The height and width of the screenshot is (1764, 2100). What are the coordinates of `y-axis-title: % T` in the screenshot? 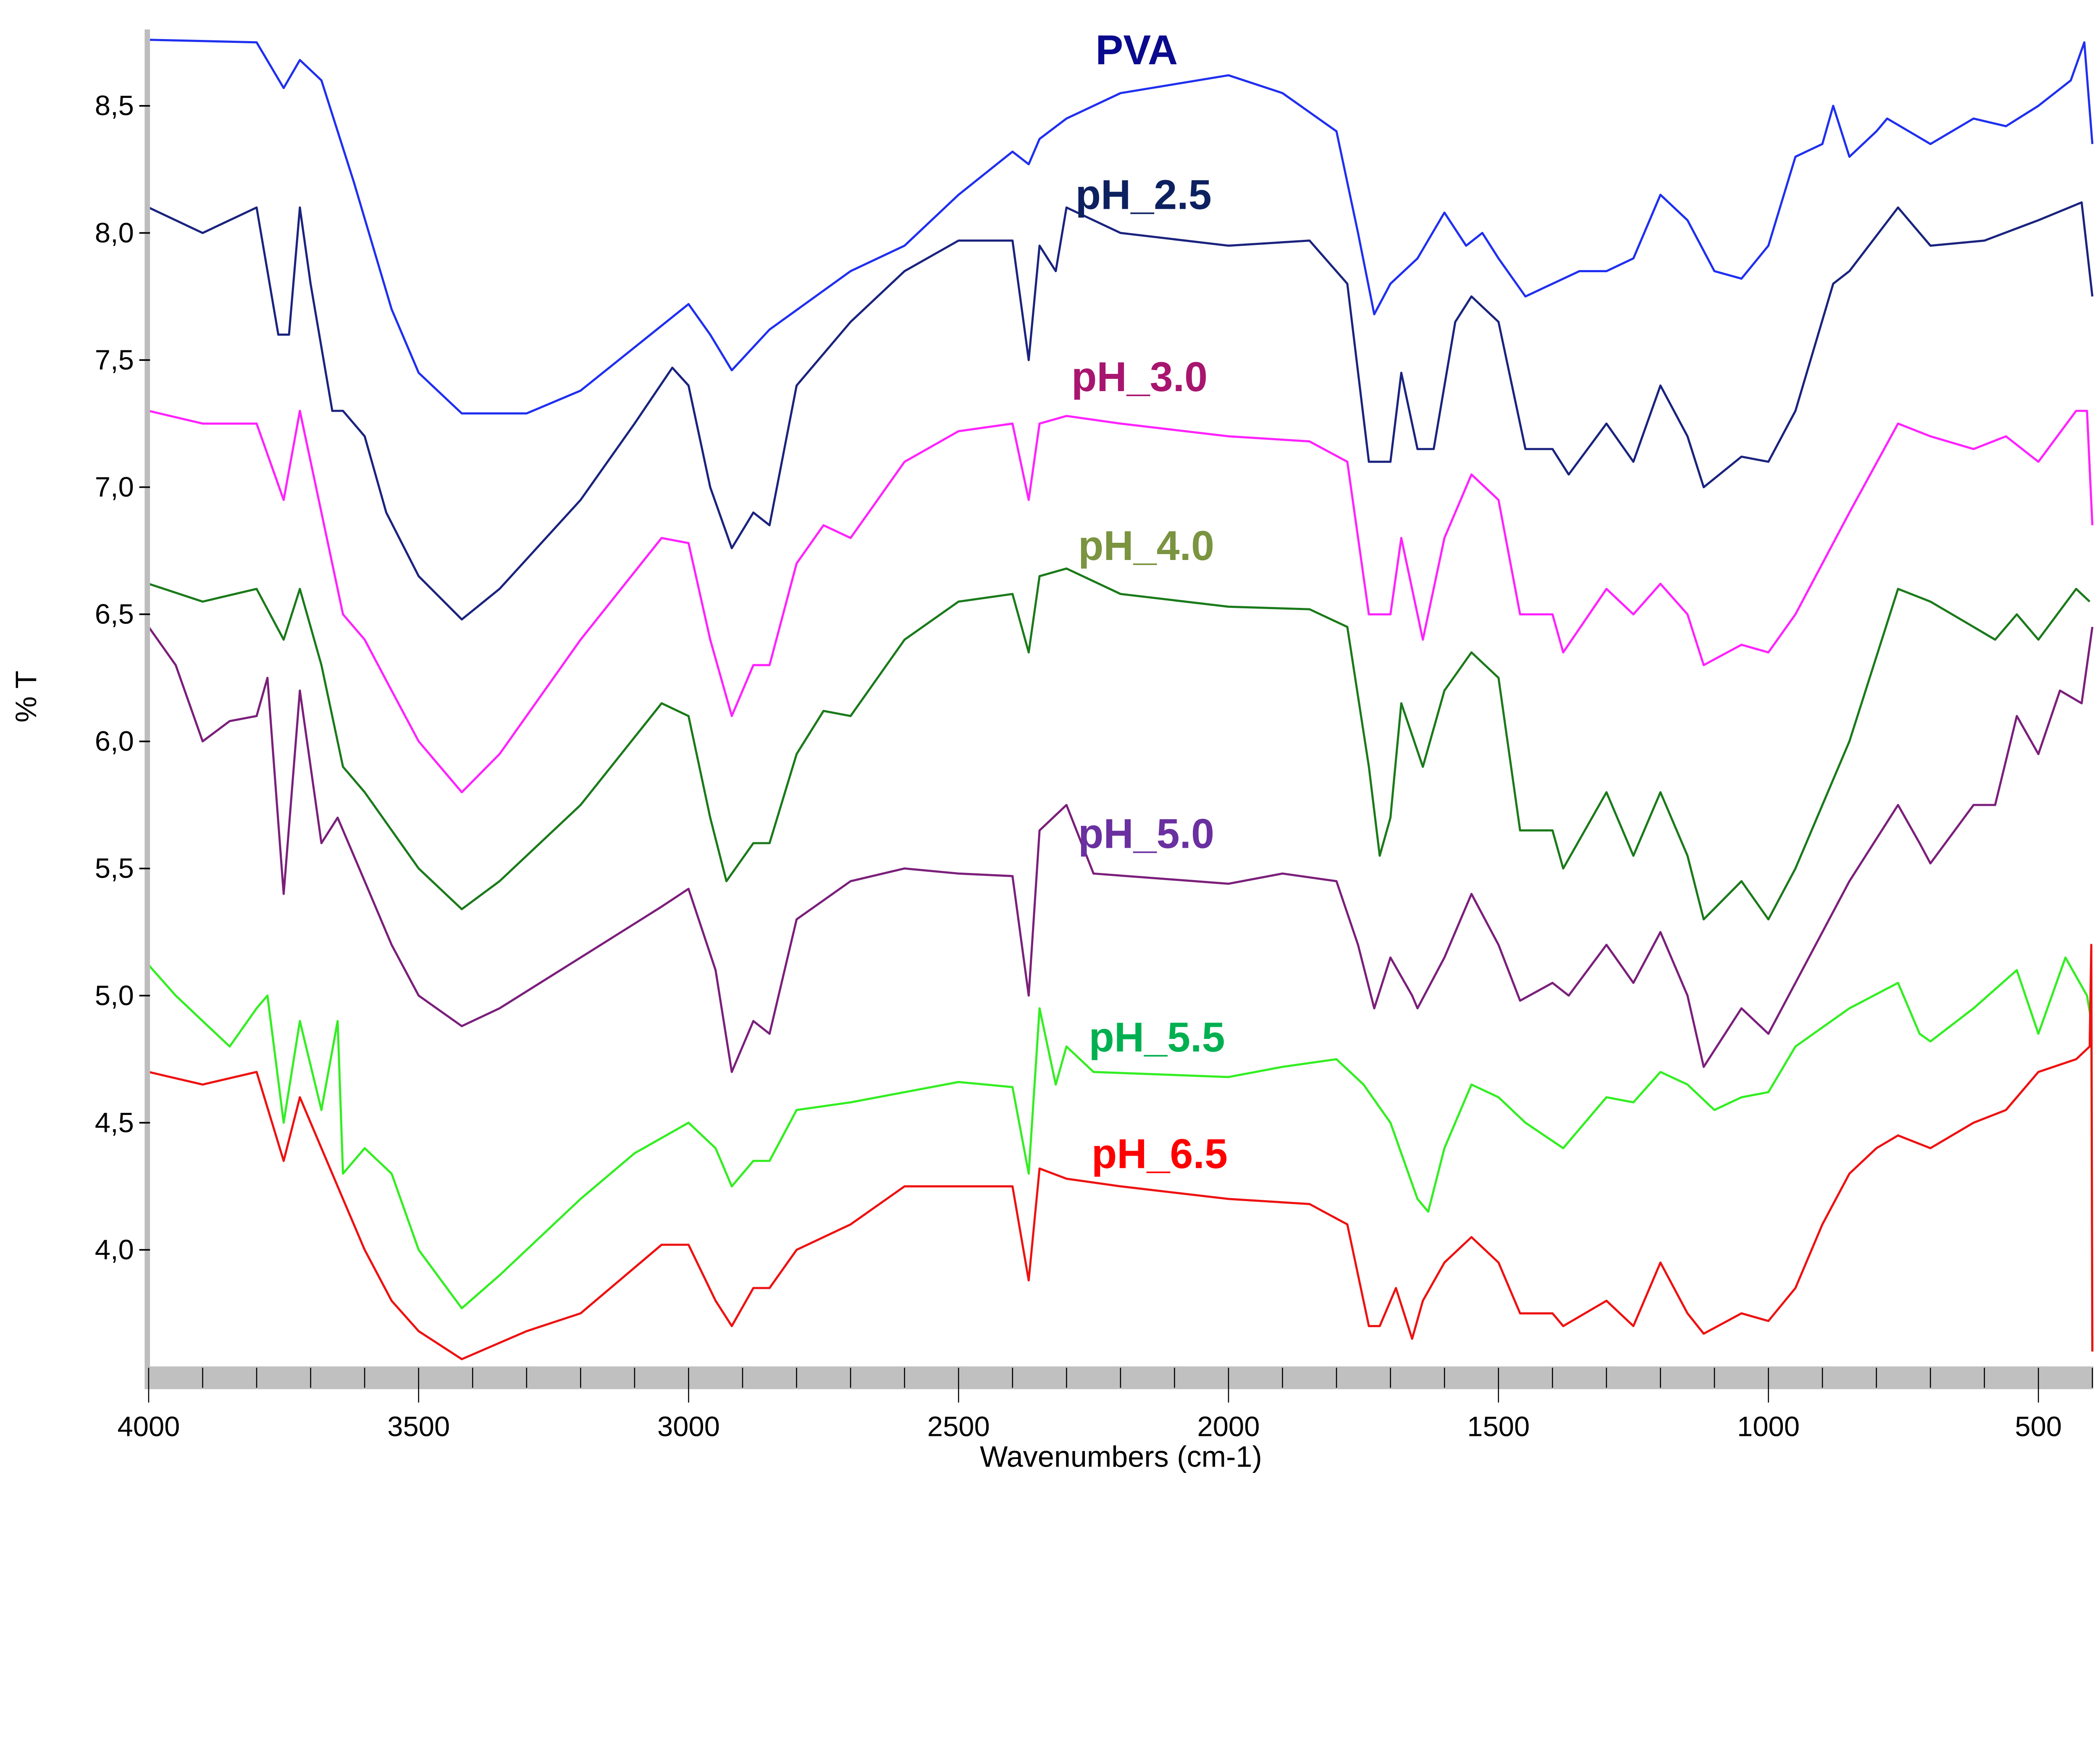 It's located at (25, 696).